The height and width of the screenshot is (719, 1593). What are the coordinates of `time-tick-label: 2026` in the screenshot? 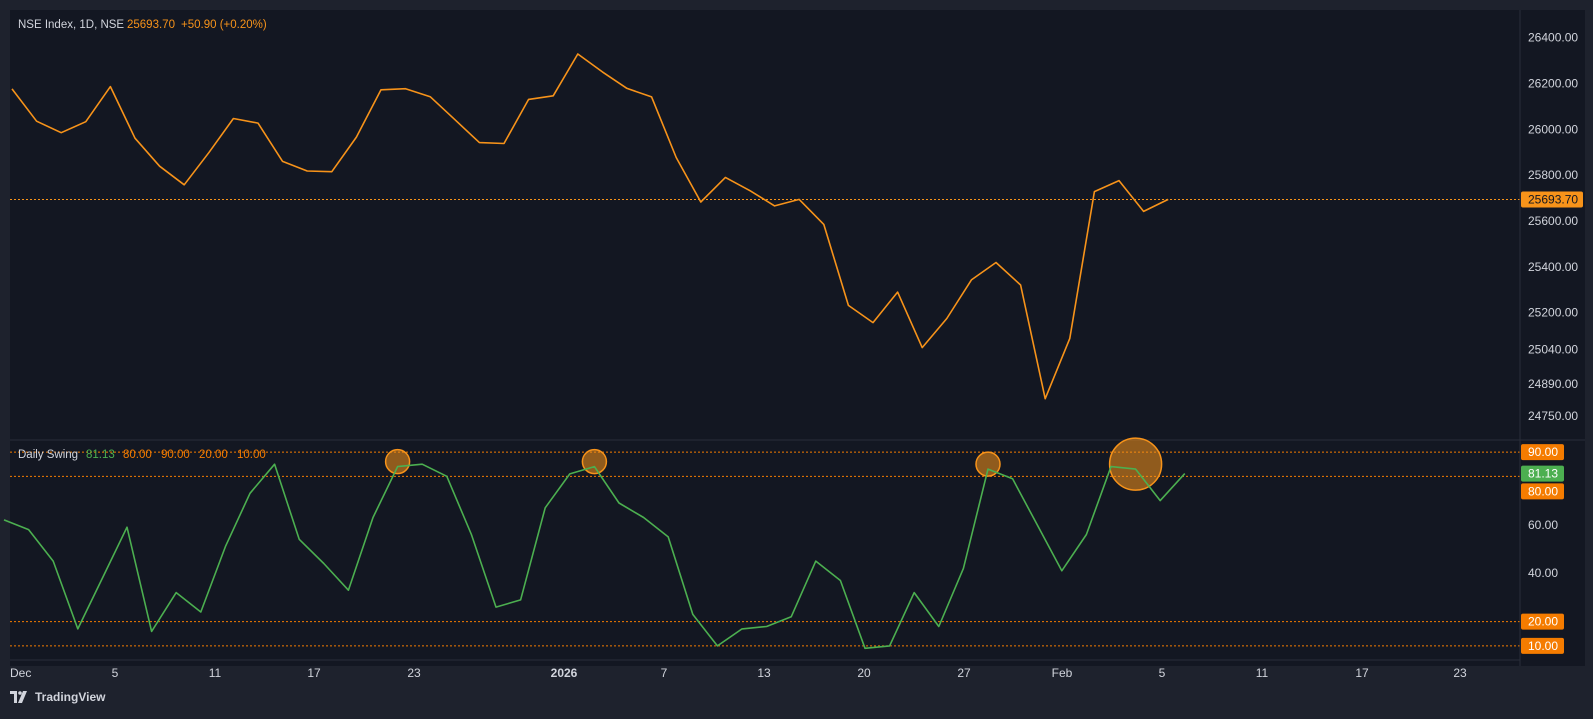 It's located at (564, 673).